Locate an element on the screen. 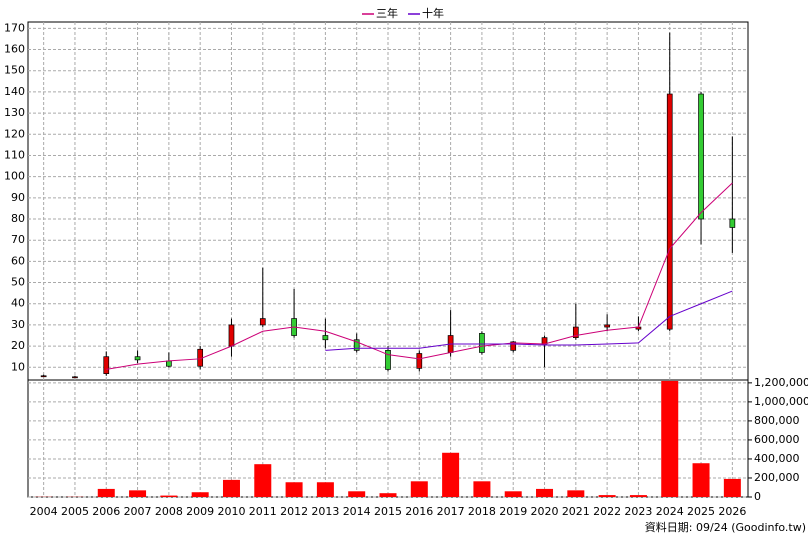 This screenshot has height=540, width=808. y2-tick-label: 800,000 is located at coordinates (777, 420).